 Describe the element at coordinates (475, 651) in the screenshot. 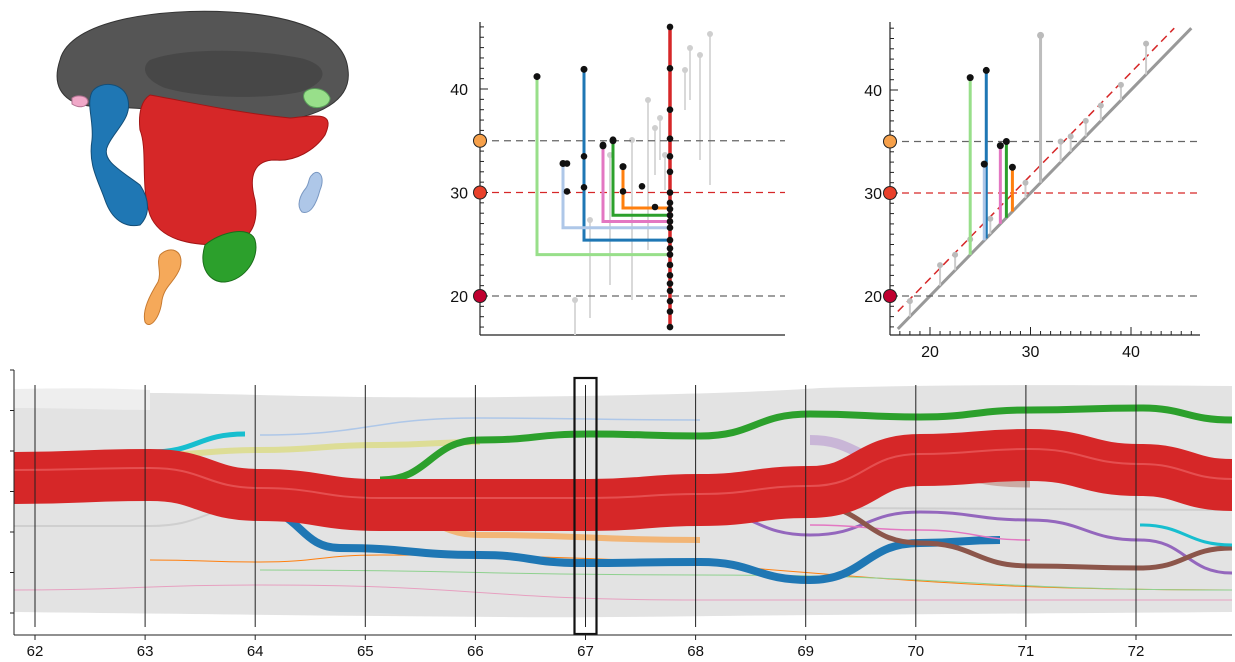

I see `flow-x-tick-label: 66` at that location.